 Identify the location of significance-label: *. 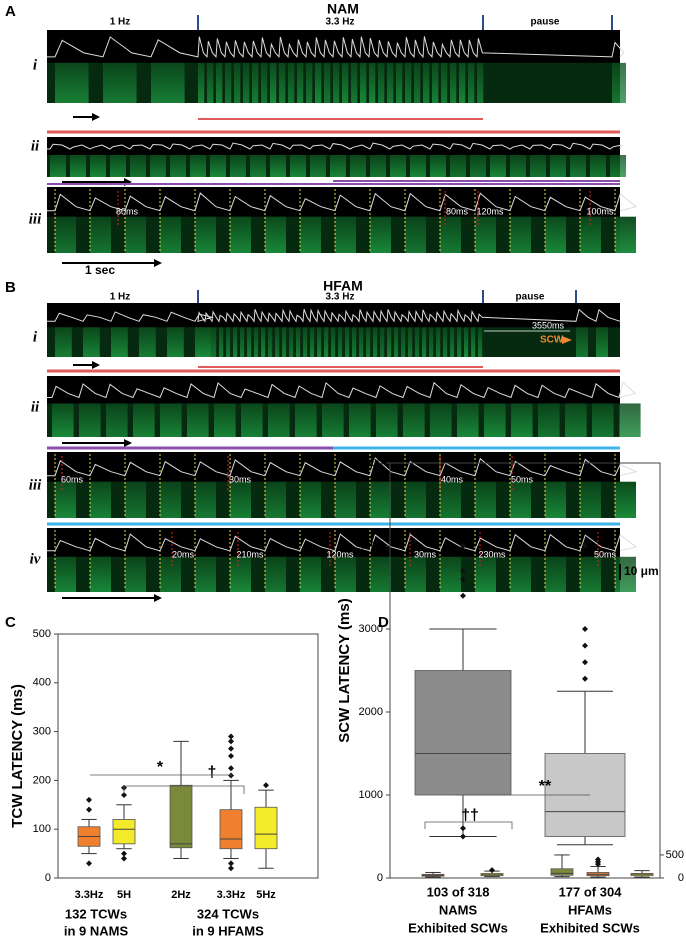
(160, 767).